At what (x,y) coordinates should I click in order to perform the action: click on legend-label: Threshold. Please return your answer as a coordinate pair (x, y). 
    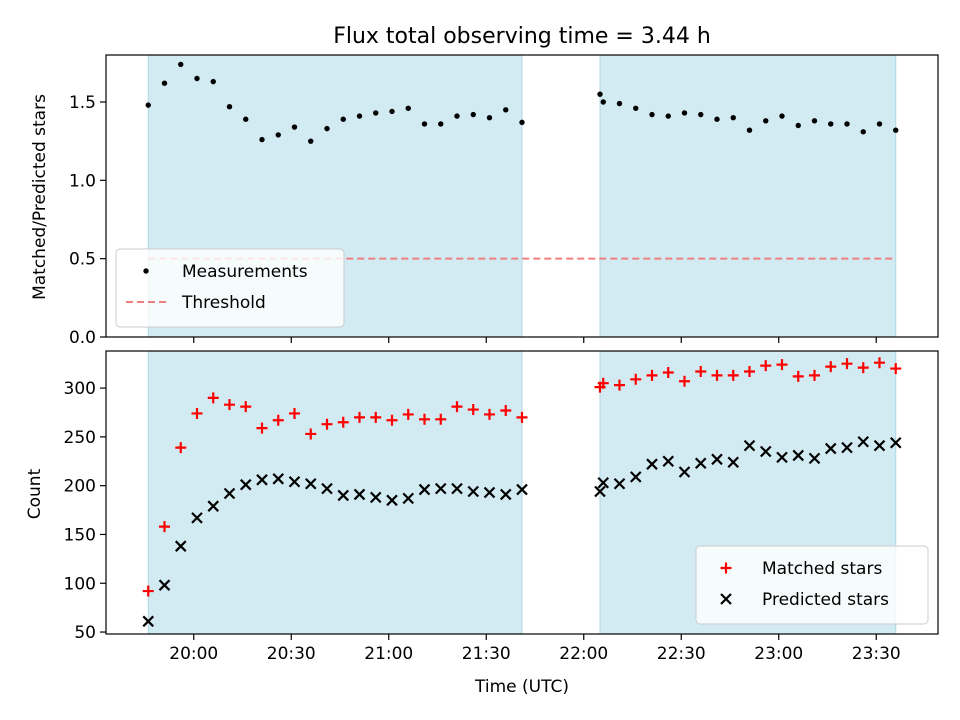
    Looking at the image, I should click on (223, 303).